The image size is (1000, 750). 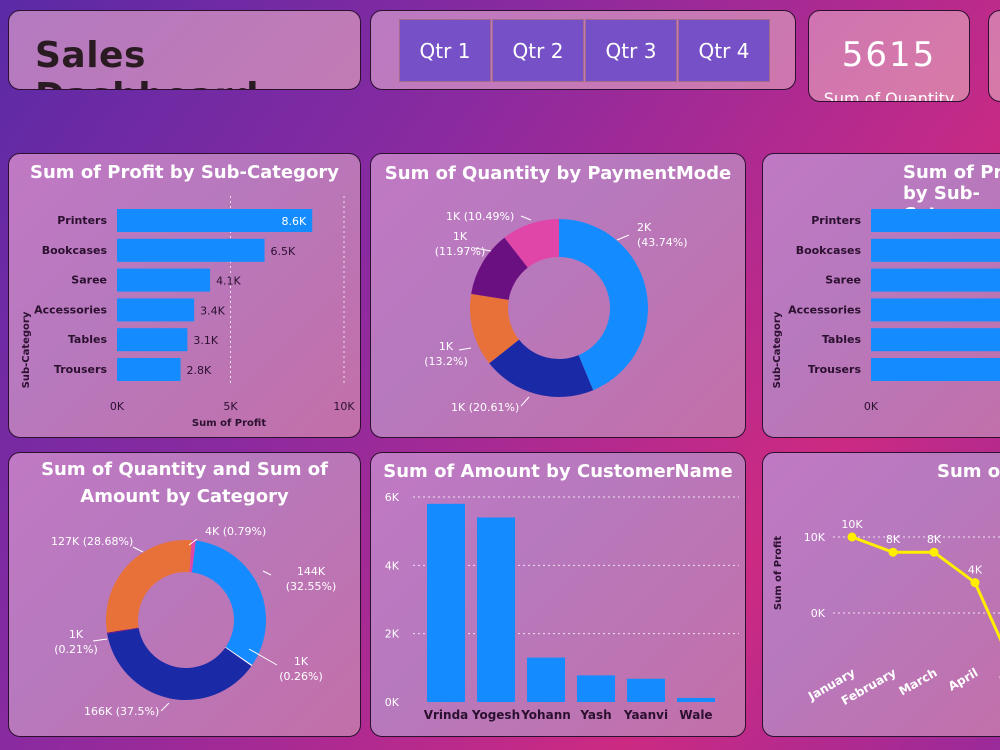 I want to click on y-tick-label: 10K, so click(x=815, y=537).